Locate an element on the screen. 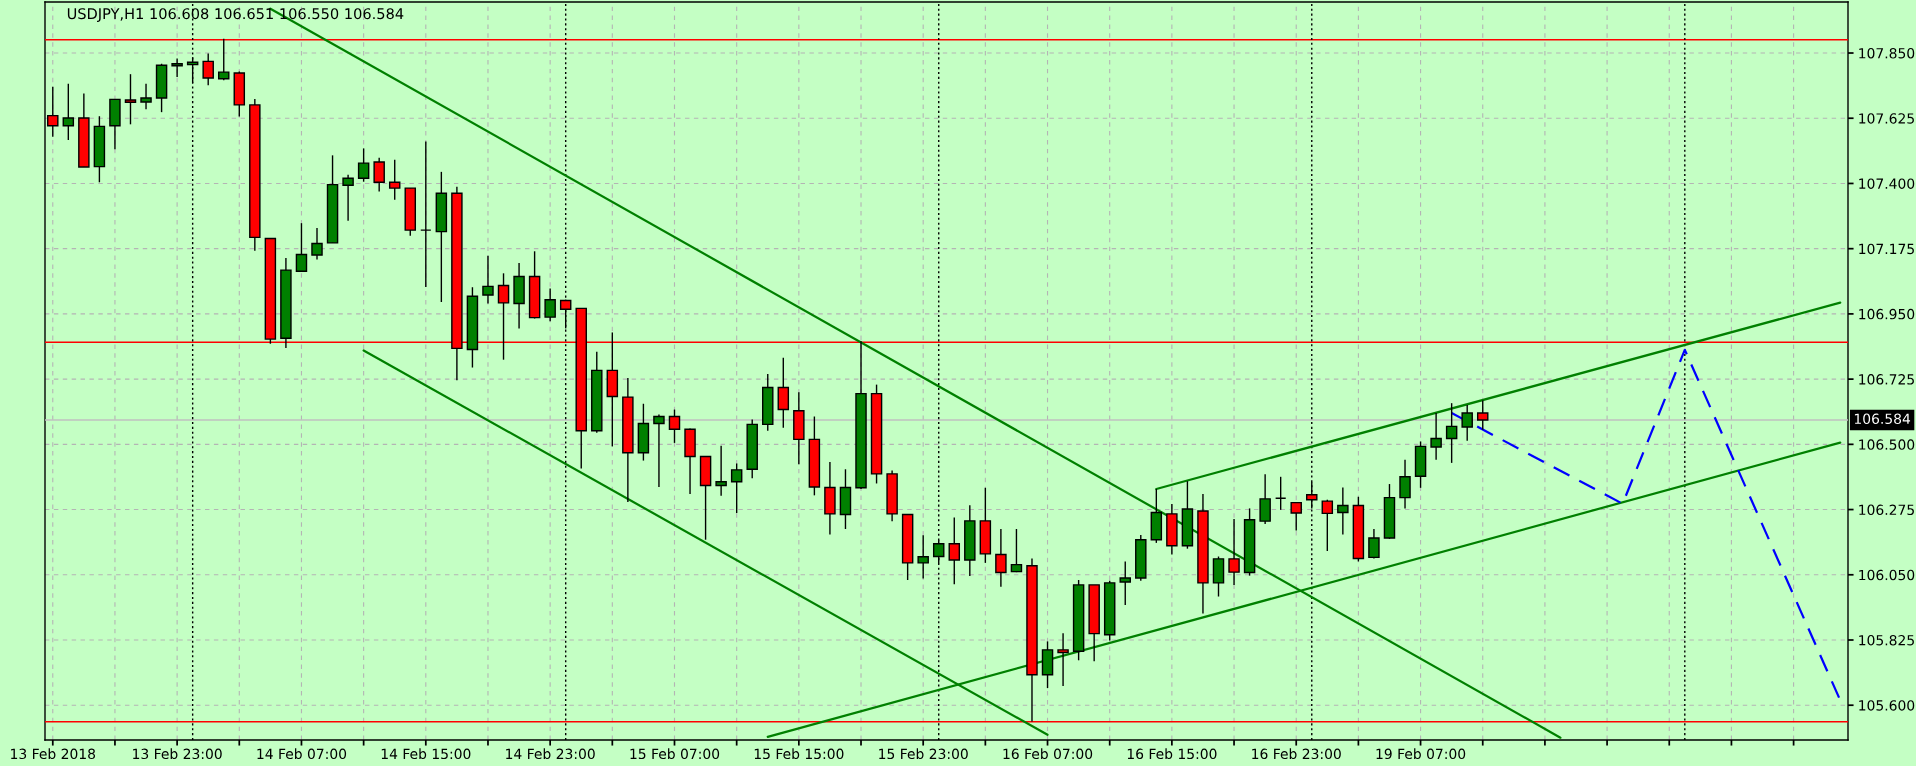  x-tick-label: 14 Feb 07:00 is located at coordinates (302, 754).